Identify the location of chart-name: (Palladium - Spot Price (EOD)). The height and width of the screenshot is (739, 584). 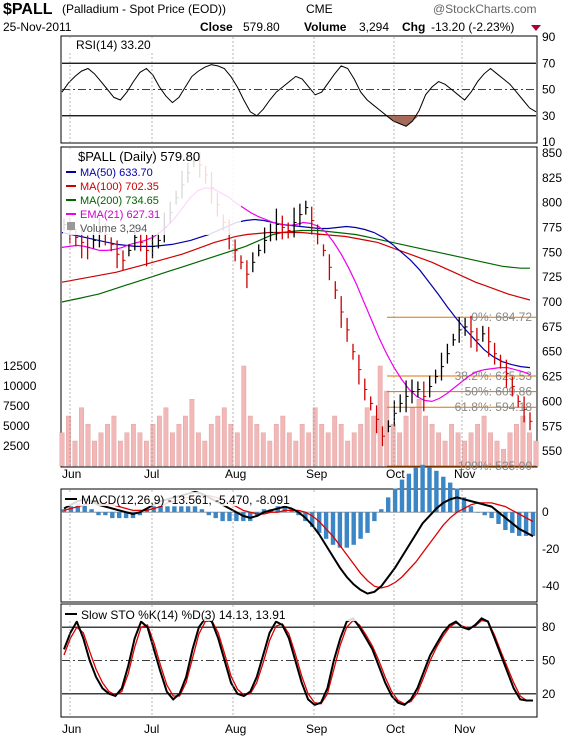
(144, 9).